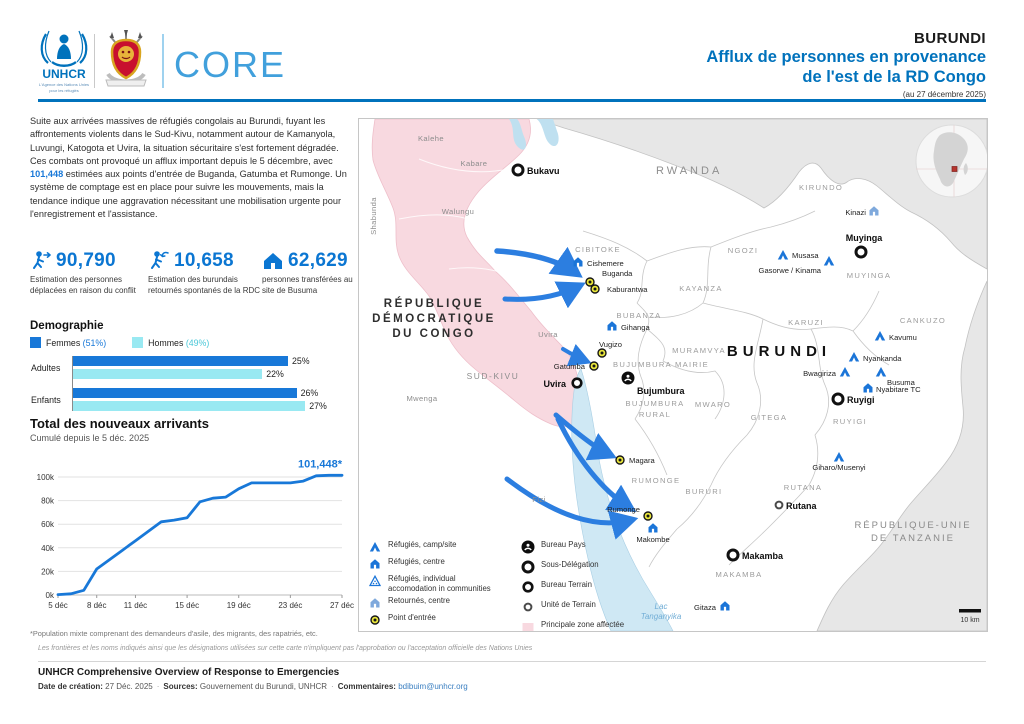 The image size is (1024, 724). I want to click on arrivals-series-line, so click(200, 535).